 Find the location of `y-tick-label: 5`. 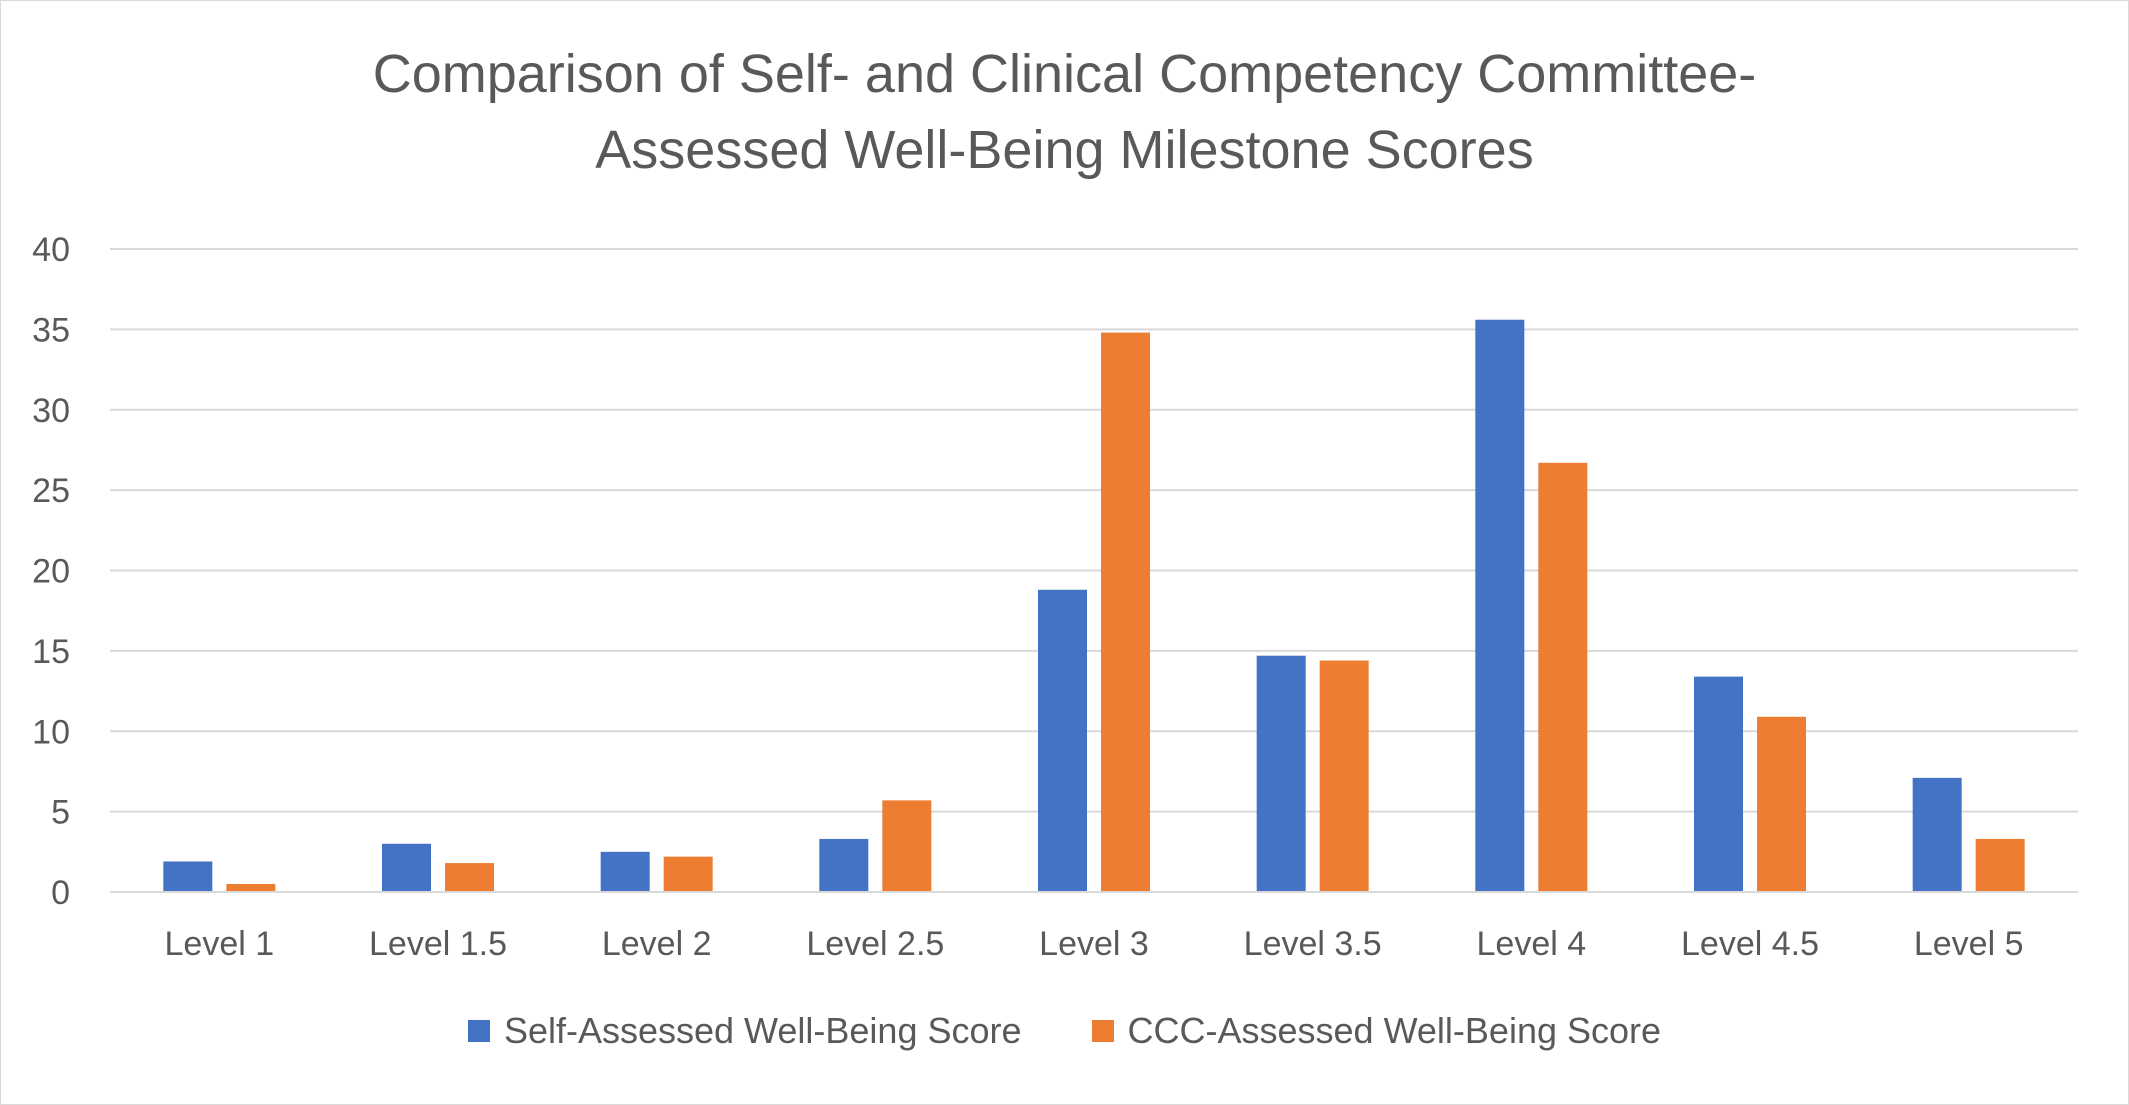

y-tick-label: 5 is located at coordinates (60, 813).